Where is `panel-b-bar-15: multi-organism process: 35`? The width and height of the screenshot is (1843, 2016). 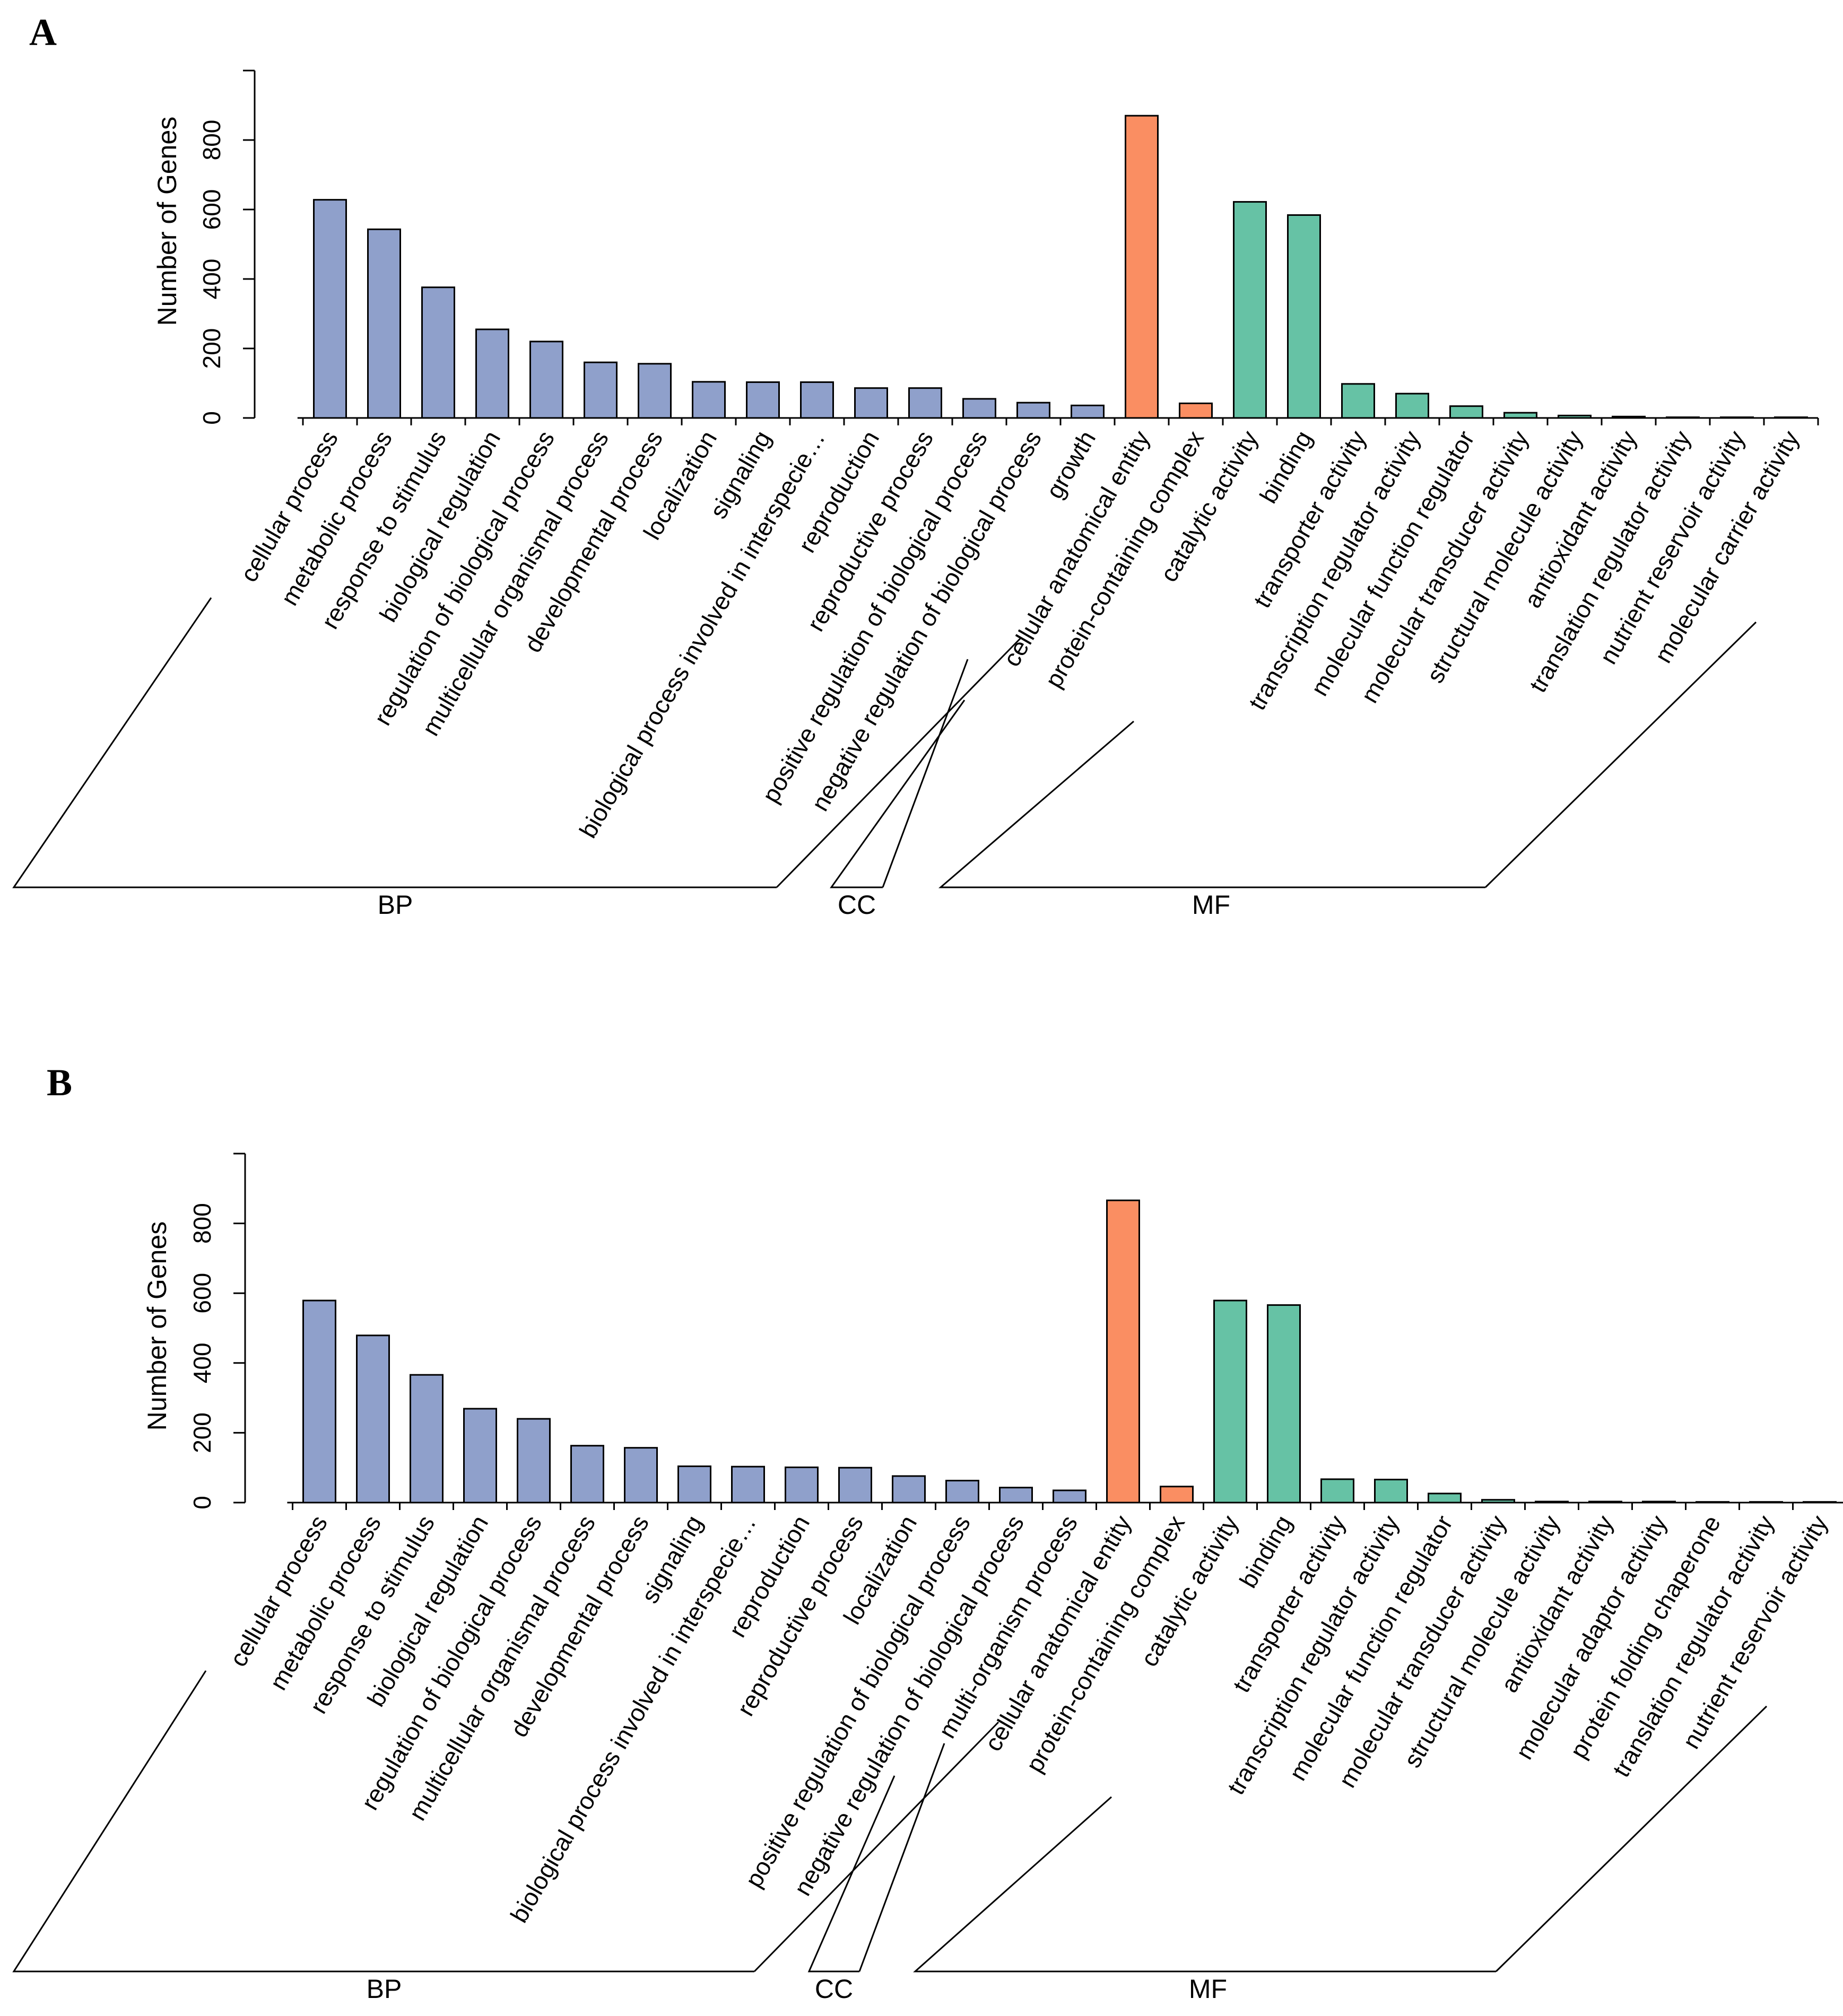
panel-b-bar-15: multi-organism process: 35 is located at coordinates (1069, 1496).